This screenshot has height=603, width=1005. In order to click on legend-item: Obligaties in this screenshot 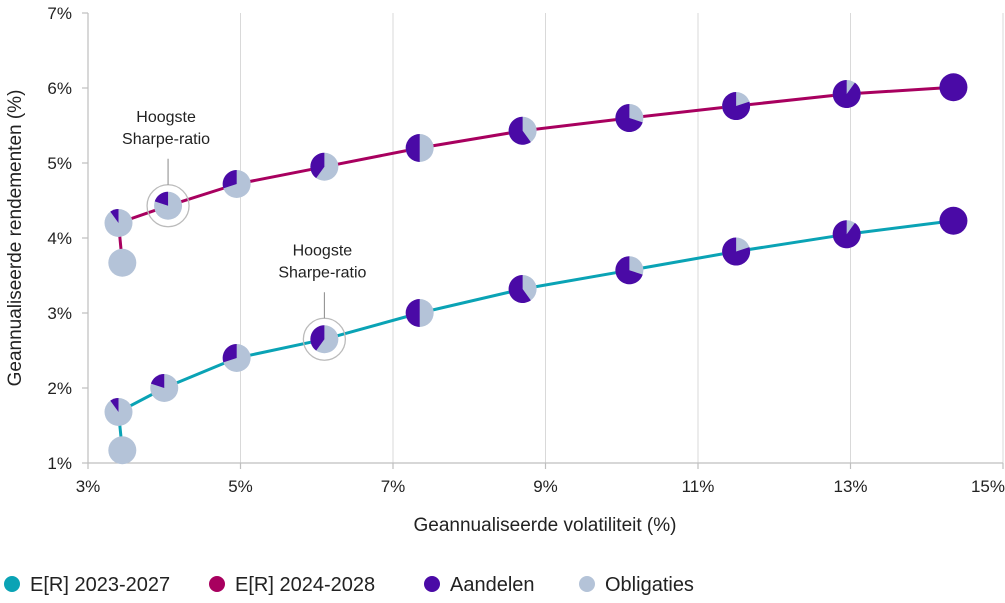, I will do `click(636, 585)`.